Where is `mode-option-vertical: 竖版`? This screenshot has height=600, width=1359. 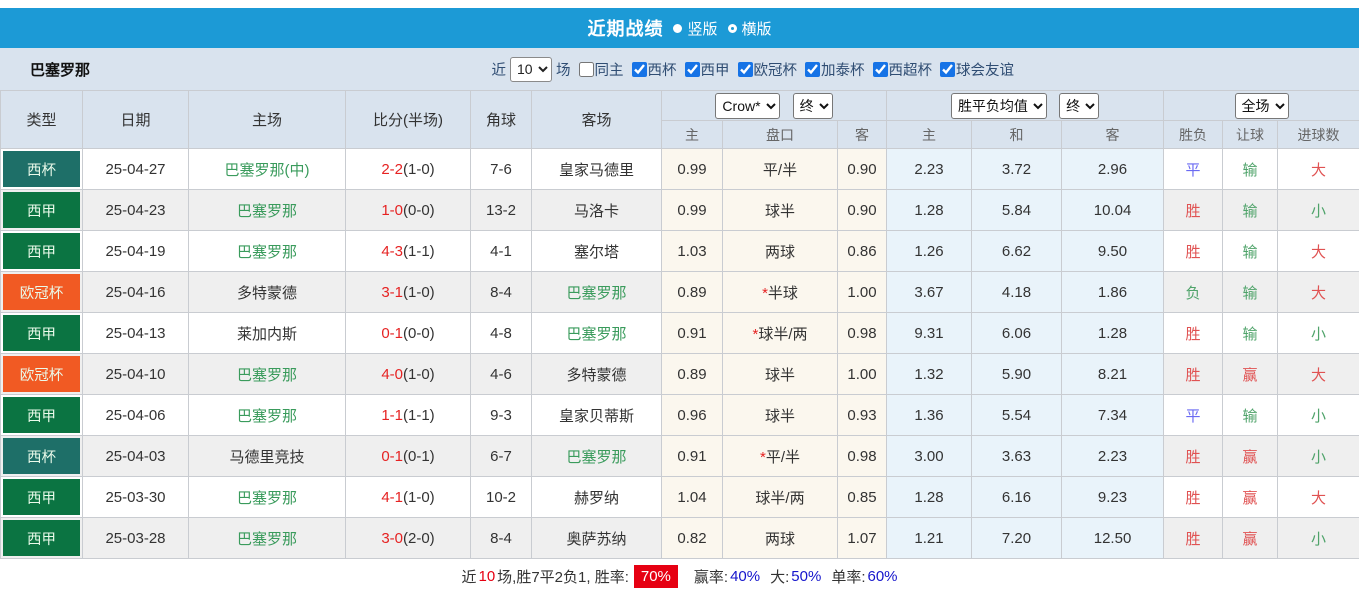
mode-option-vertical: 竖版 is located at coordinates (695, 28).